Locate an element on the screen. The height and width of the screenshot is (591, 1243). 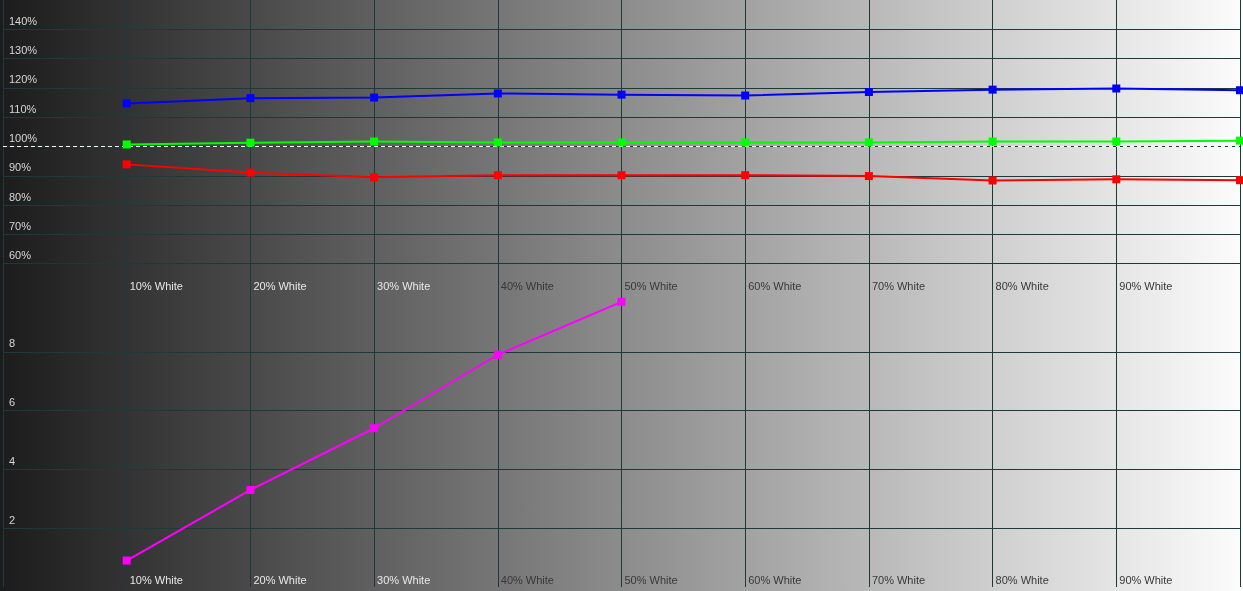
y-tick-label: 110% is located at coordinates (23, 108).